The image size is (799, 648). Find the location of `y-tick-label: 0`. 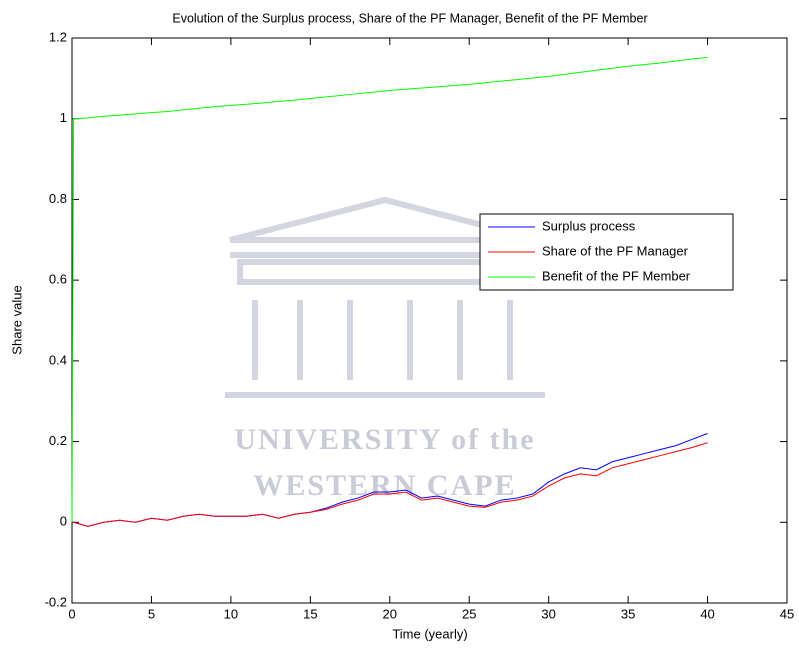

y-tick-label: 0 is located at coordinates (63, 521).